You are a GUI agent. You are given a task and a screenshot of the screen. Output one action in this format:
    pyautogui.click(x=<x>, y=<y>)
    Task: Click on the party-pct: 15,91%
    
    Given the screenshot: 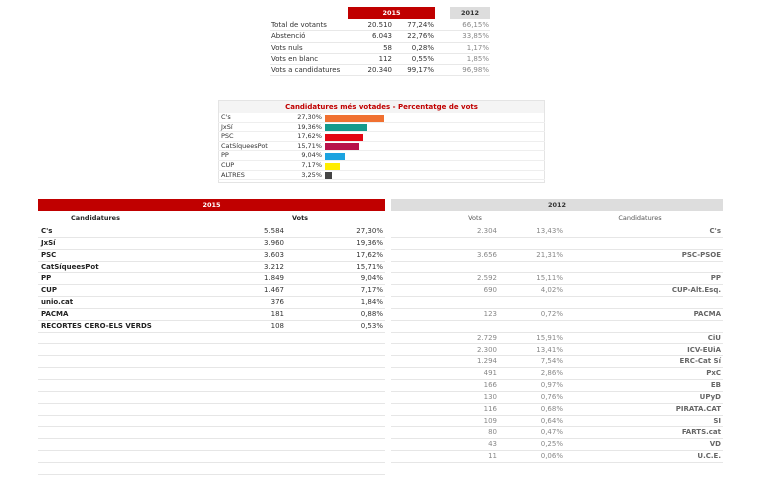 What is the action you would take?
    pyautogui.click(x=549, y=337)
    